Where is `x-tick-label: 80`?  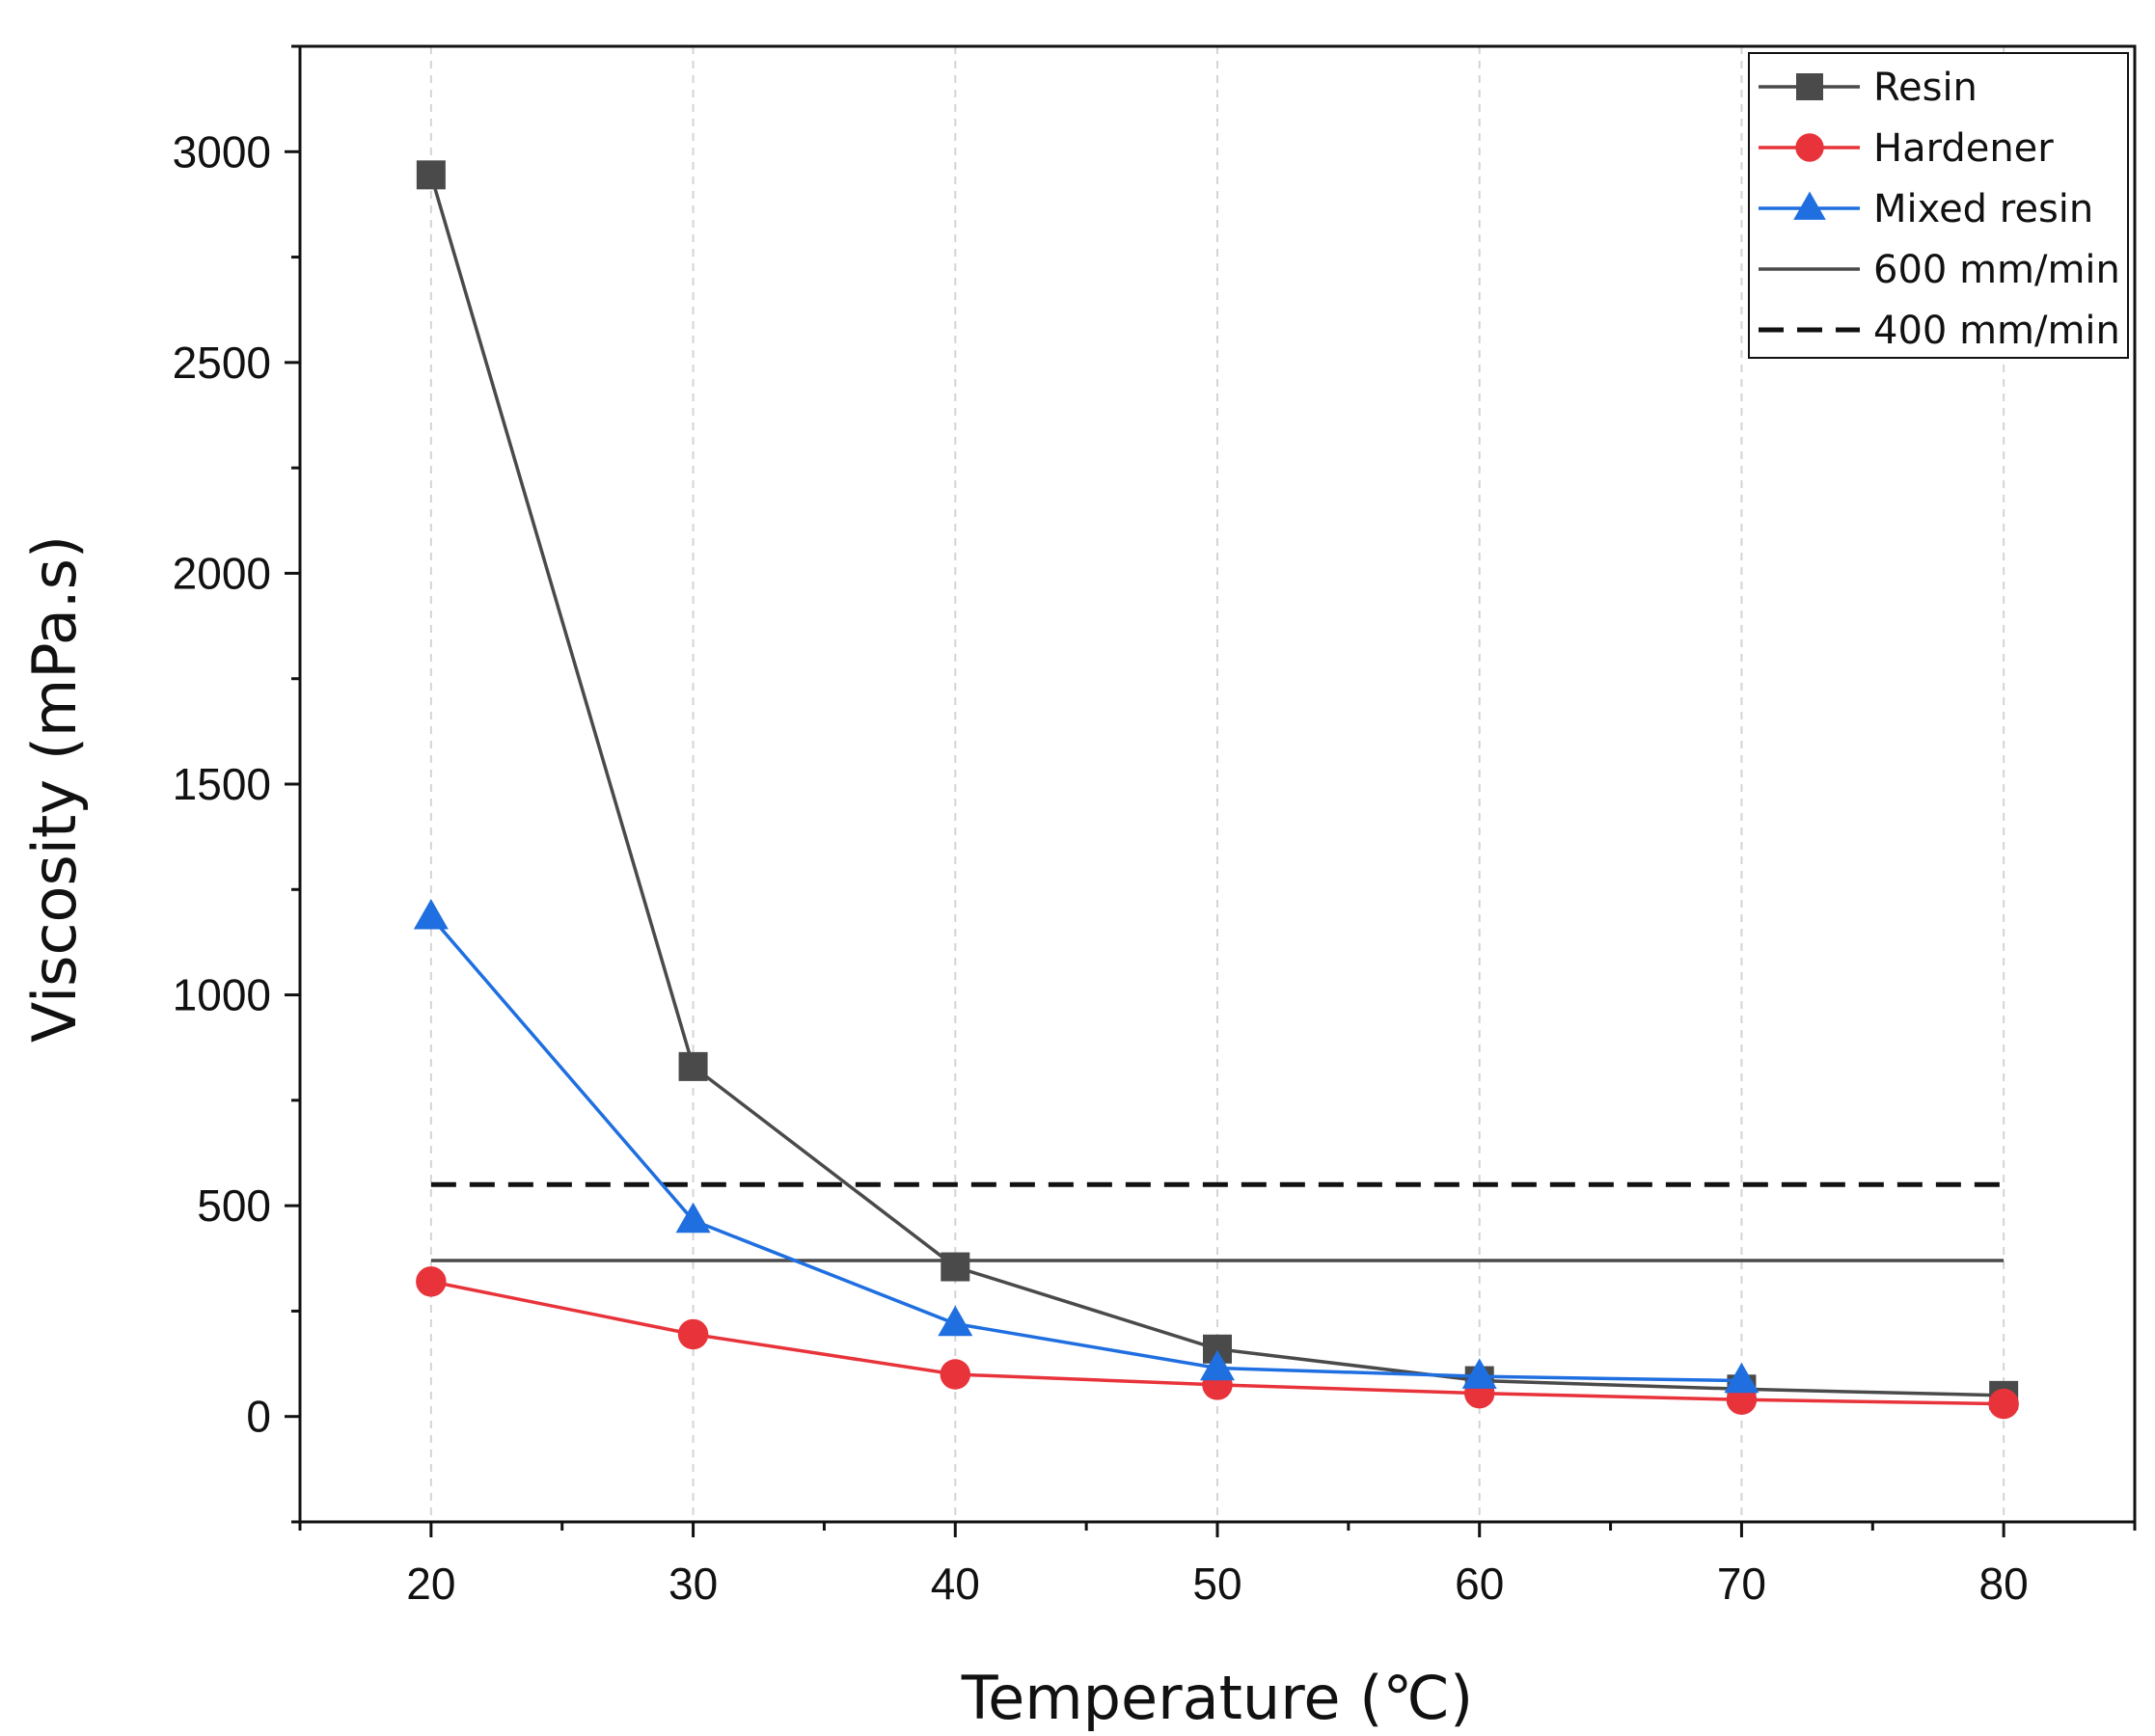
x-tick-label: 80 is located at coordinates (2004, 1584).